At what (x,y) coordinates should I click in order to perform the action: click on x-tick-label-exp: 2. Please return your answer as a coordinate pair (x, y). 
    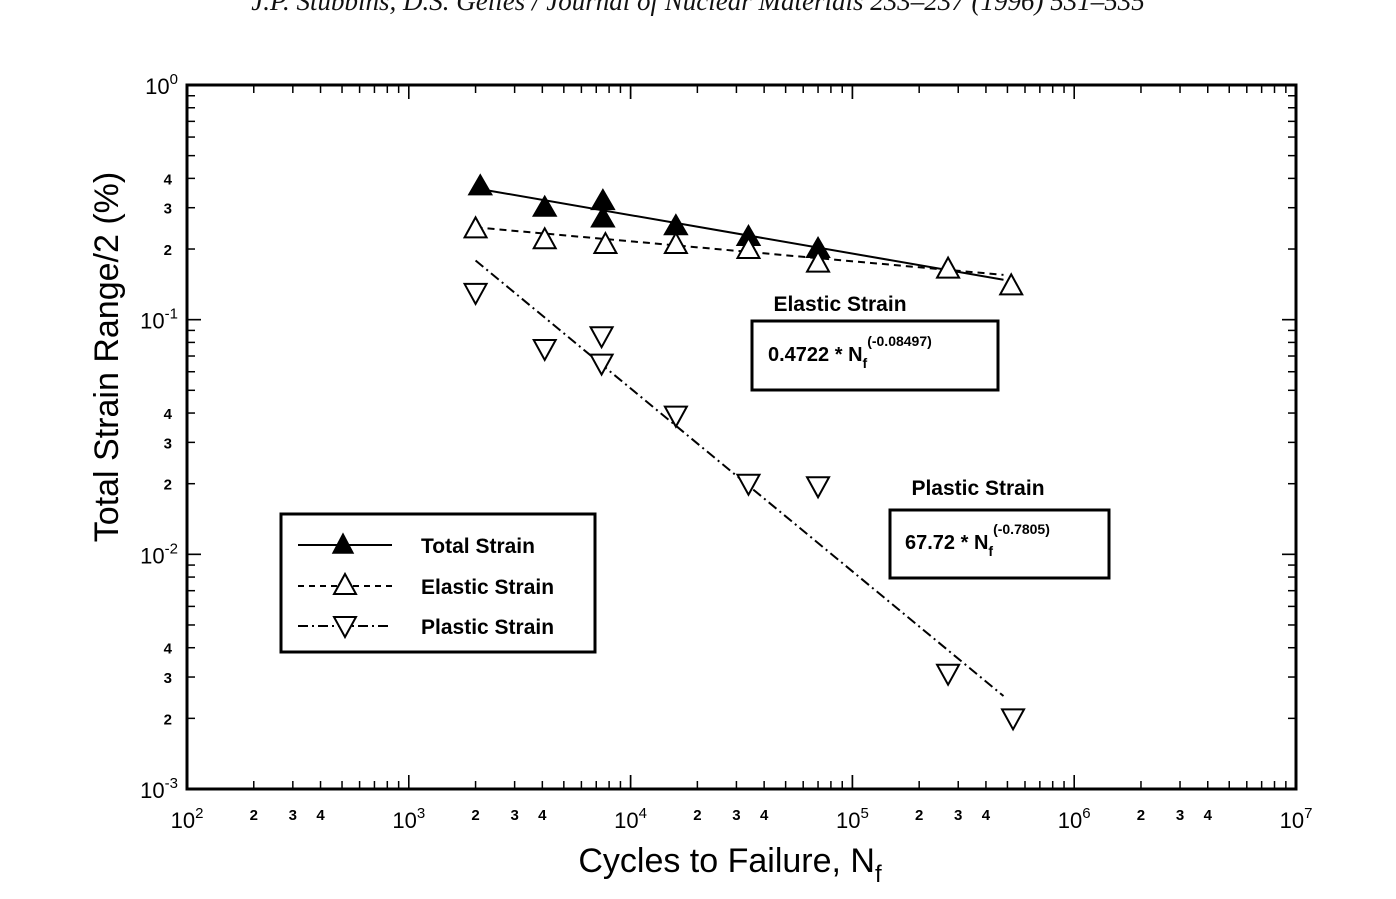
    Looking at the image, I should click on (199, 813).